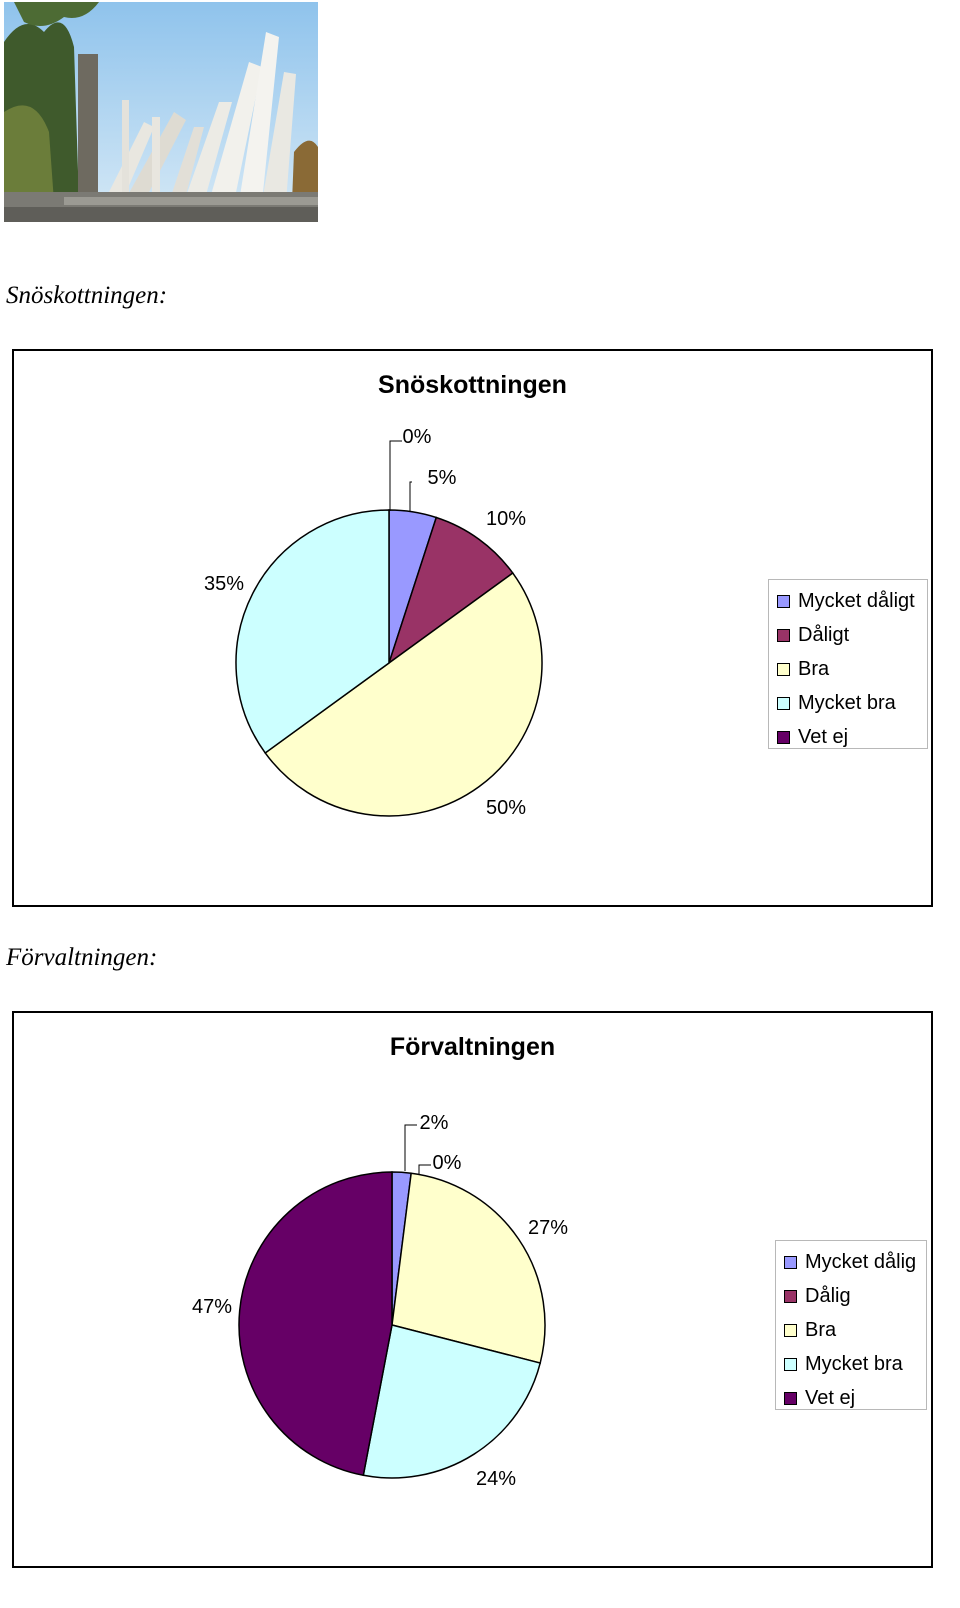 The width and height of the screenshot is (960, 1608). I want to click on data-label: 5%, so click(442, 478).